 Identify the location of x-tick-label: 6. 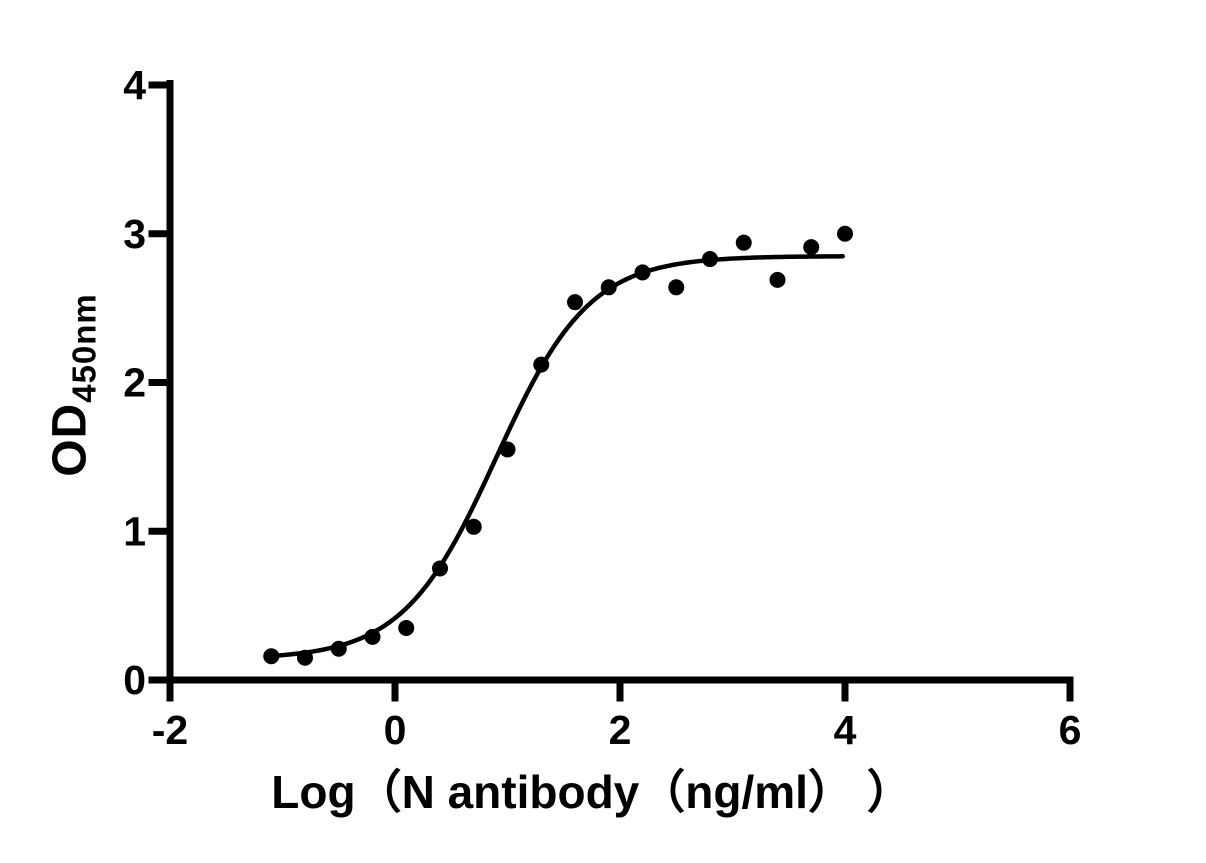
(1070, 730).